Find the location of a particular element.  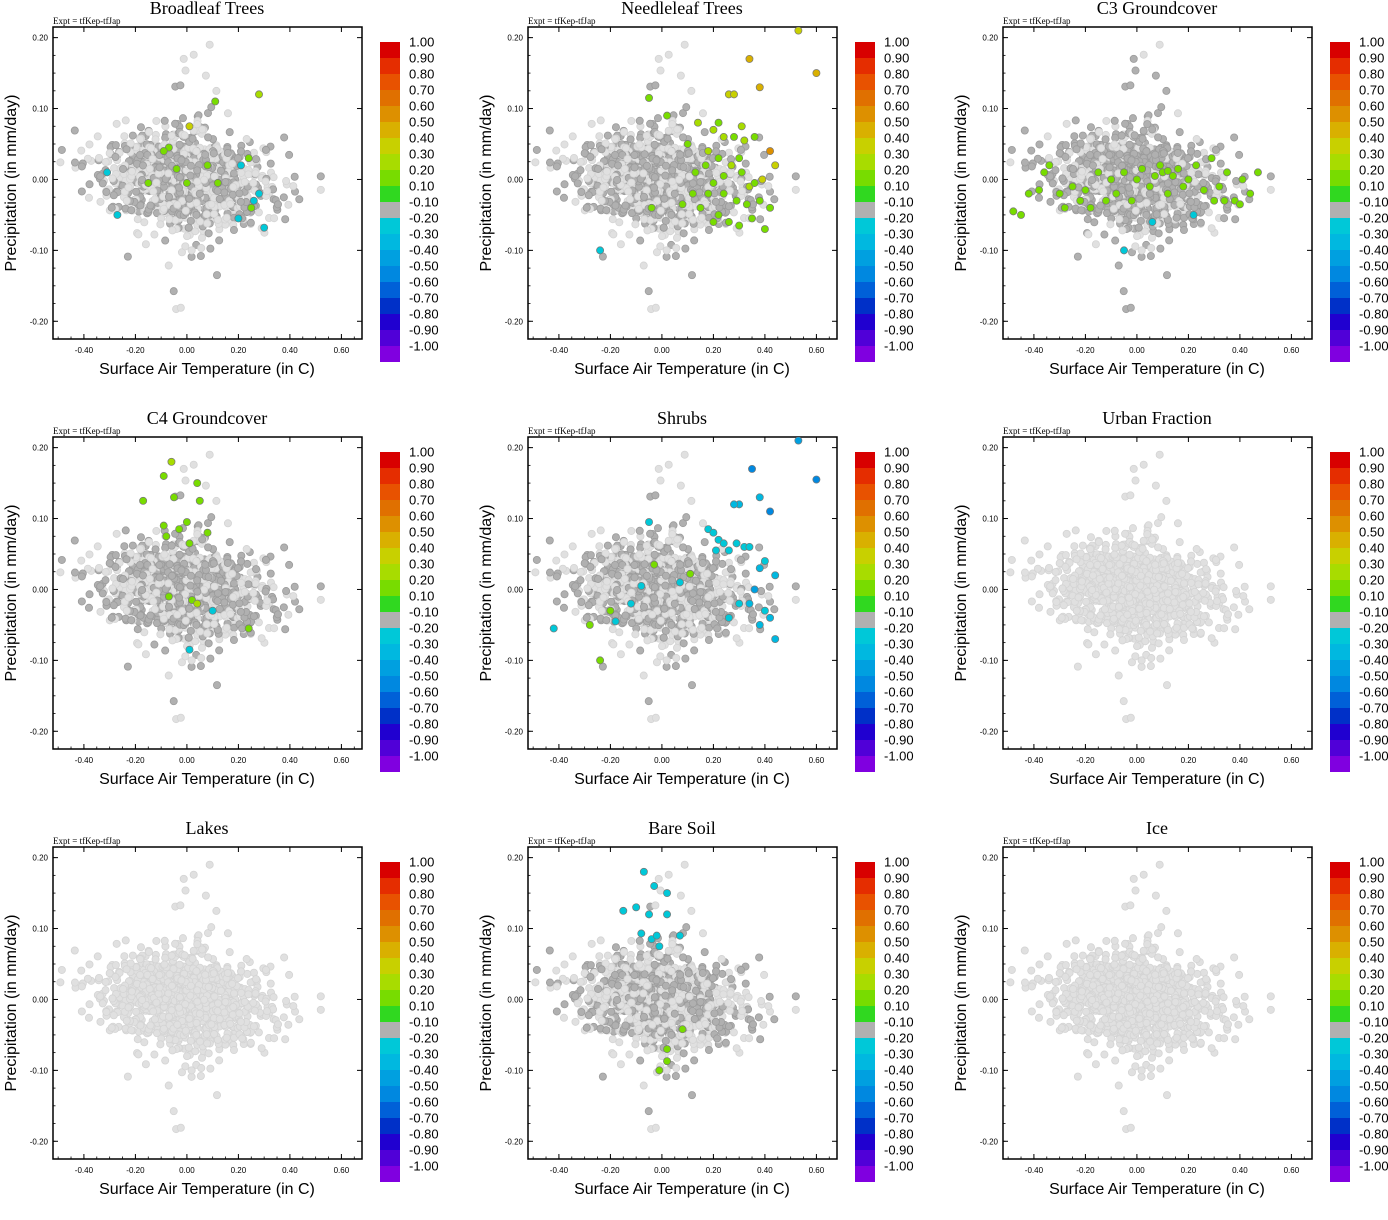

x-tick-label: 0.60 is located at coordinates (817, 350).